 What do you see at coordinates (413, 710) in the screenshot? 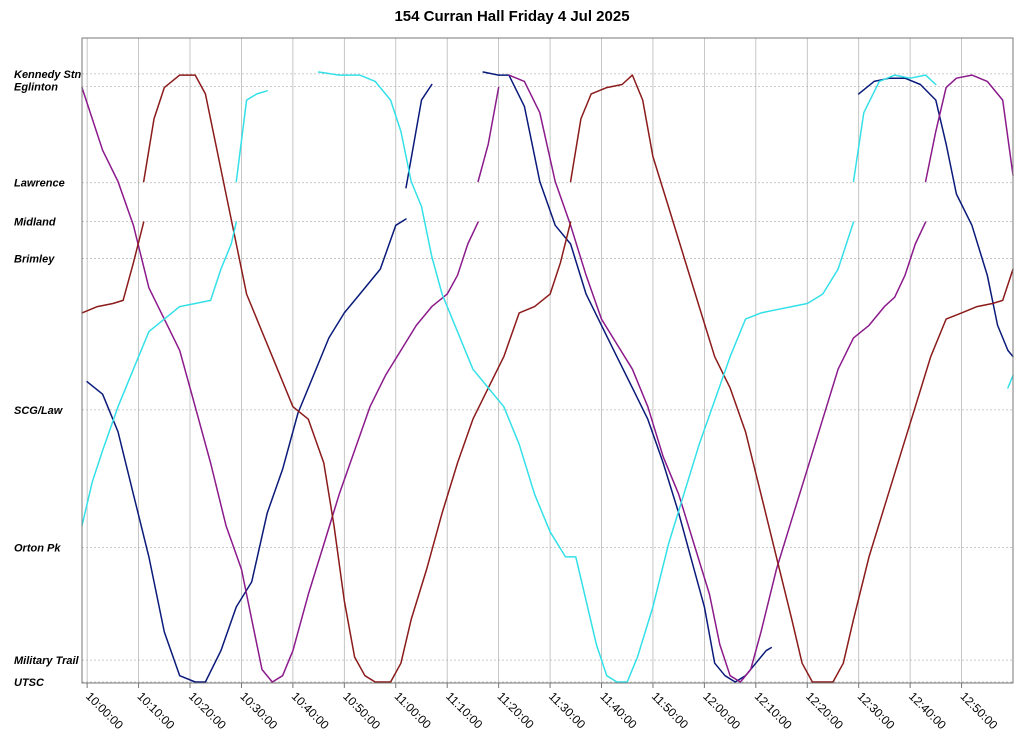
I see `x-tick-label: 11:00:00` at bounding box center [413, 710].